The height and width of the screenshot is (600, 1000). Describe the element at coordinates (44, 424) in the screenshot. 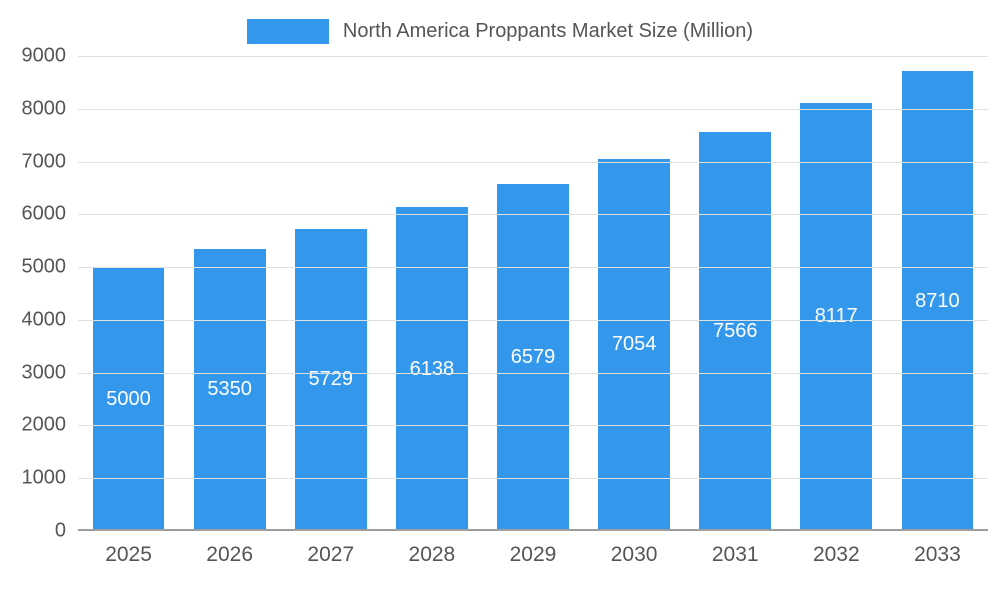

I see `y-tick-label: 2000` at that location.